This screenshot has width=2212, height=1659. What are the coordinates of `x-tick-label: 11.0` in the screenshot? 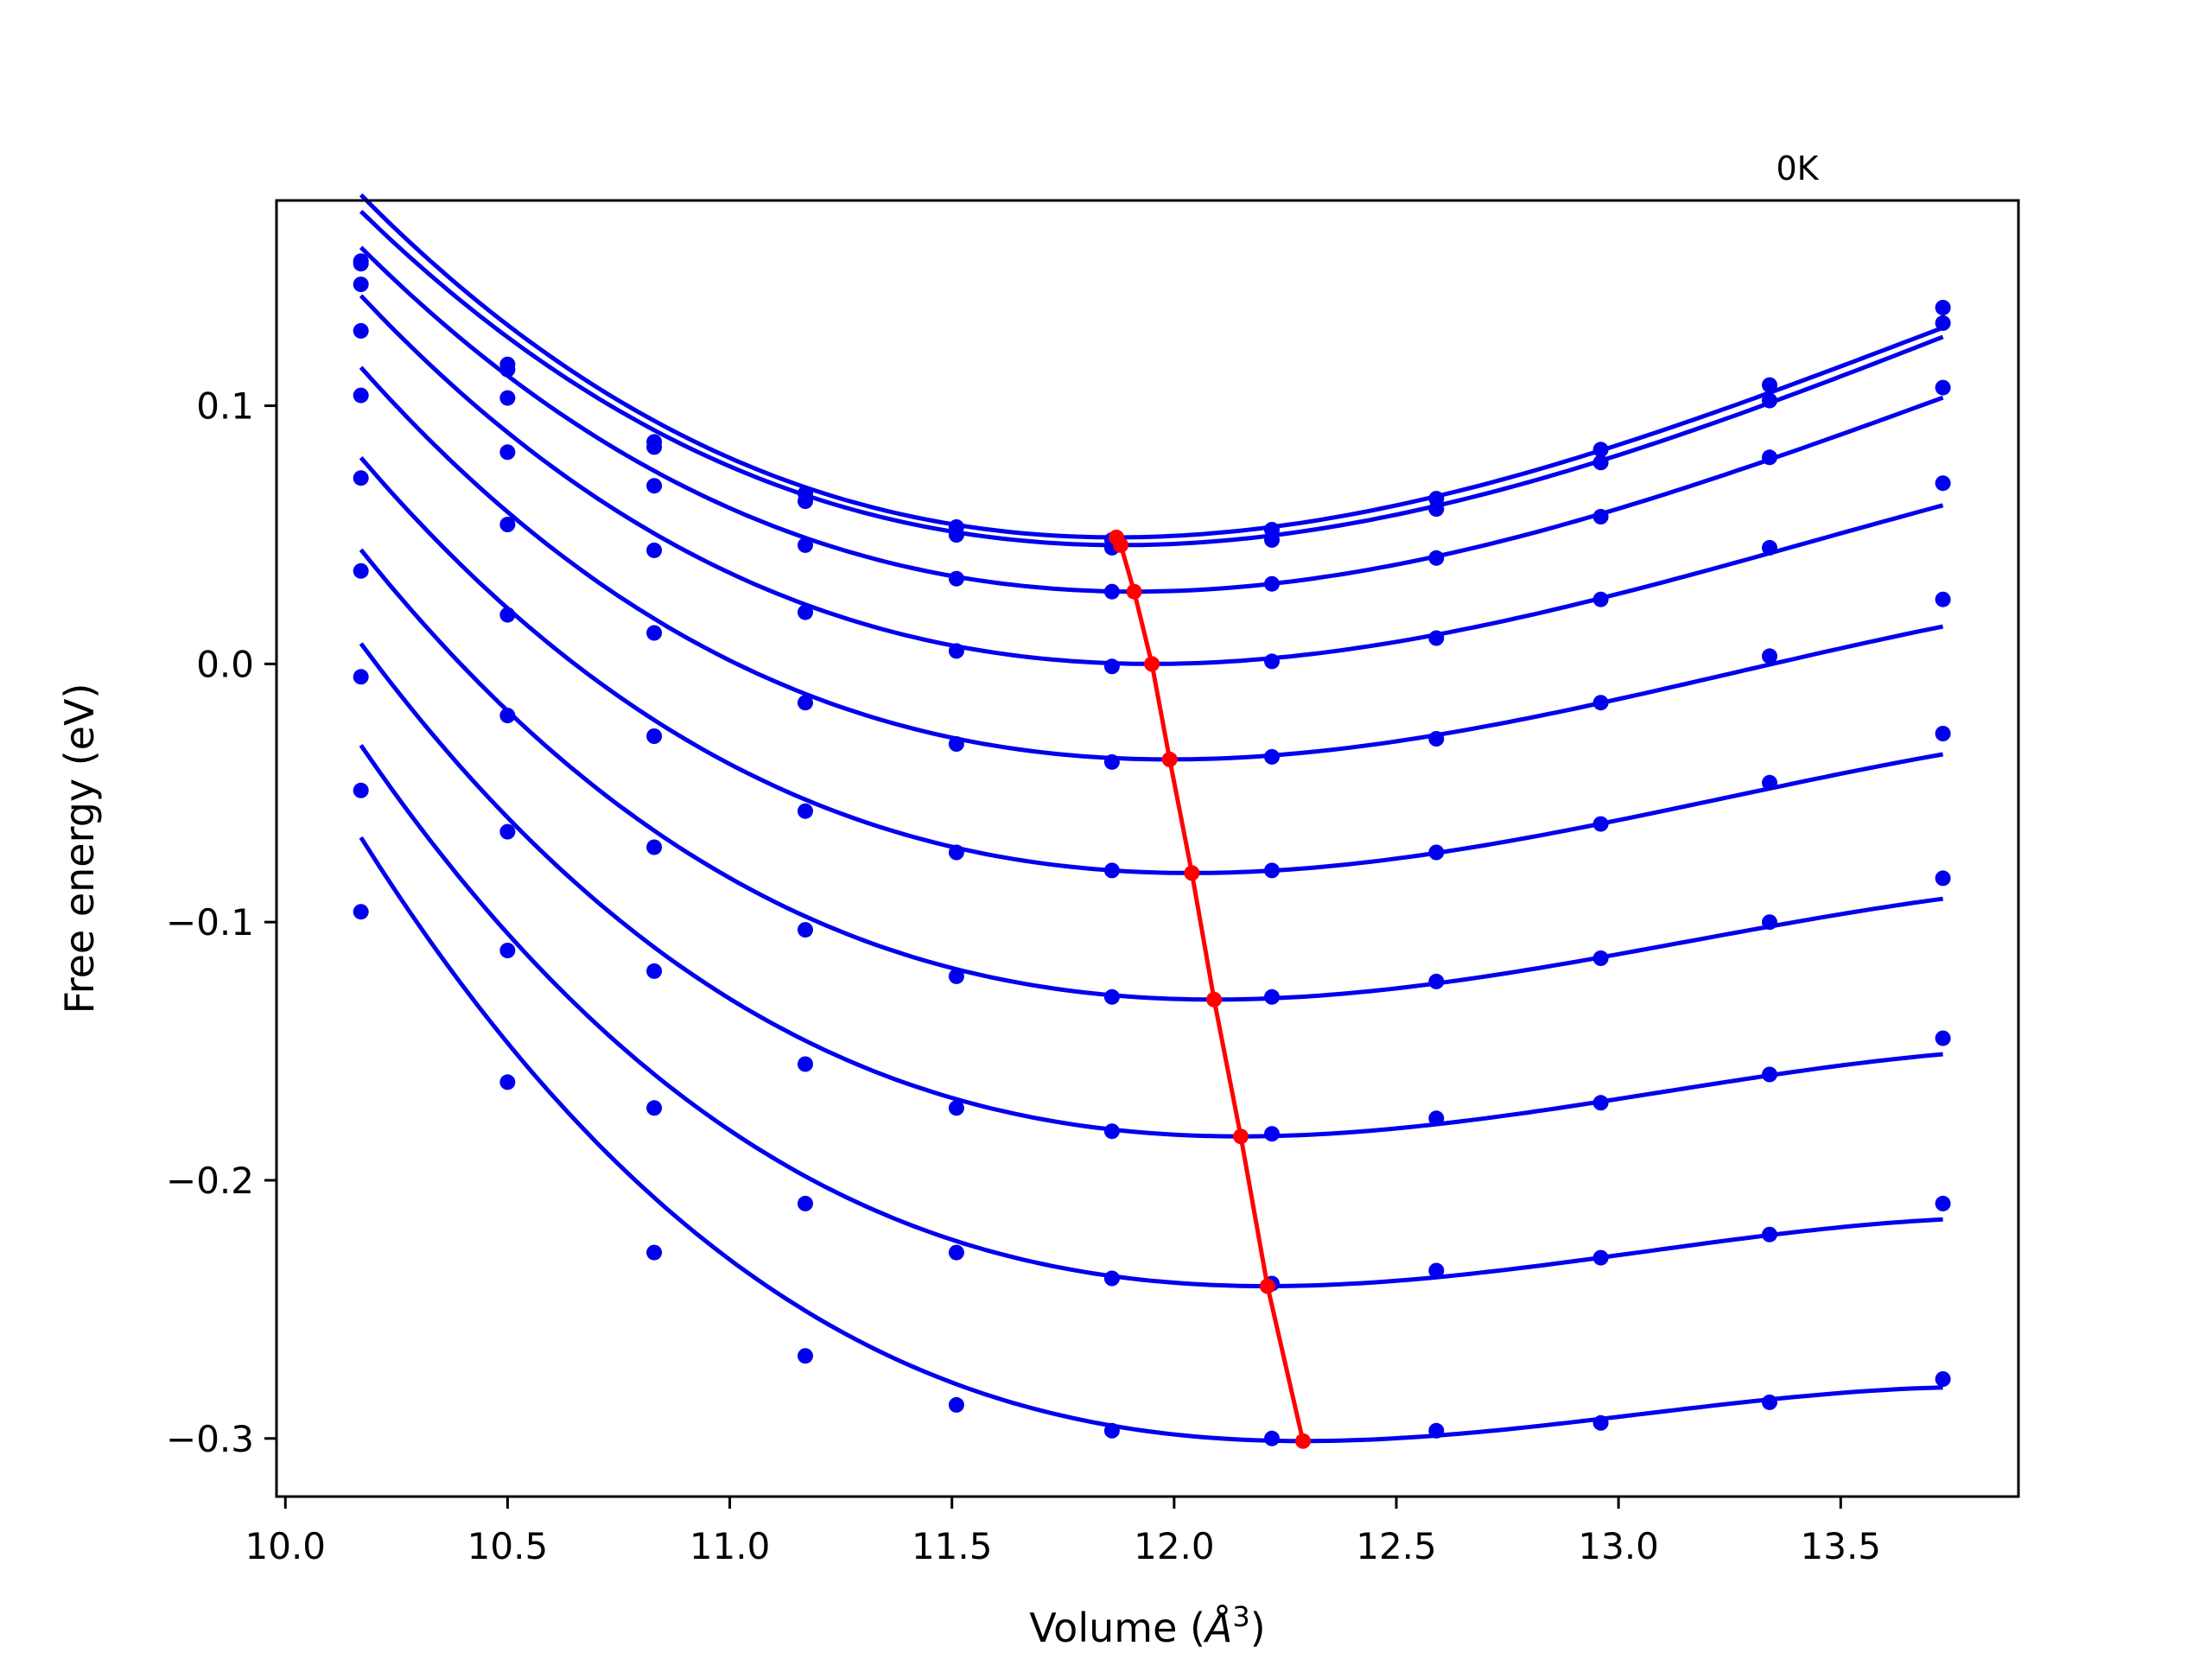 It's located at (730, 1546).